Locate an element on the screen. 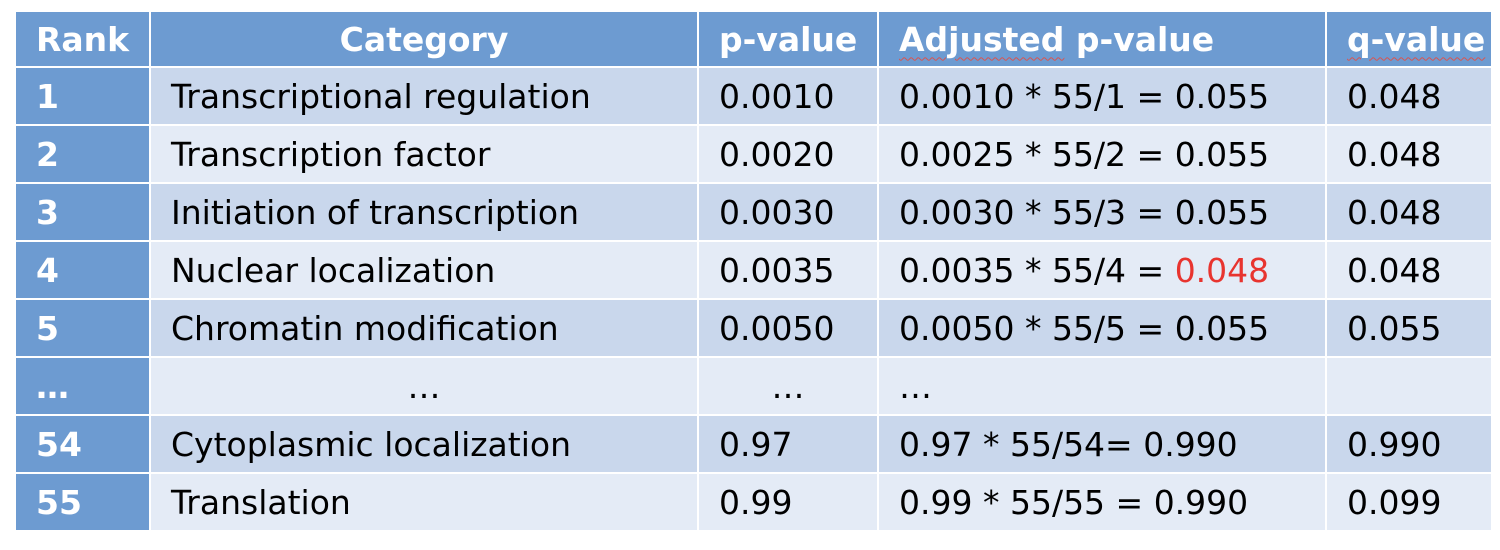 Image resolution: width=1500 pixels, height=550 pixels. header-rank: Rank is located at coordinates (83, 40).